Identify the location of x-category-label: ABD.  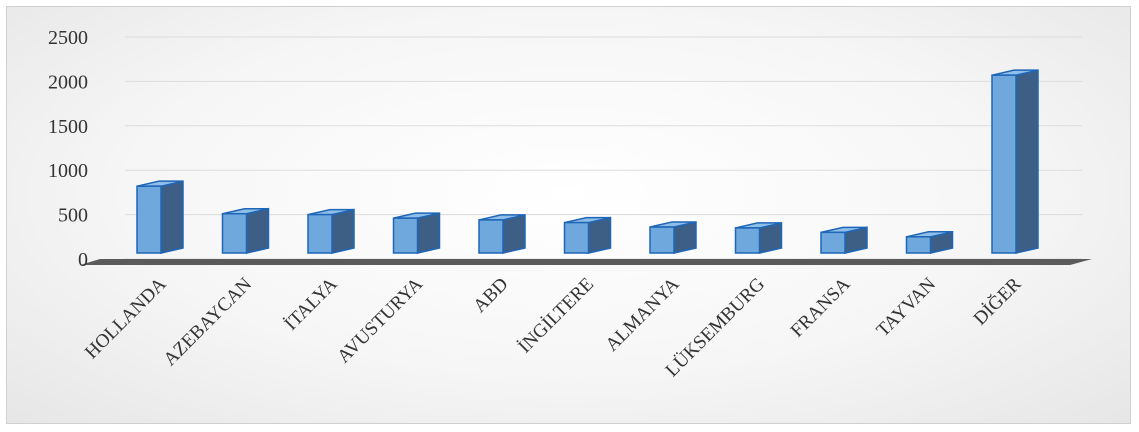
(490, 295).